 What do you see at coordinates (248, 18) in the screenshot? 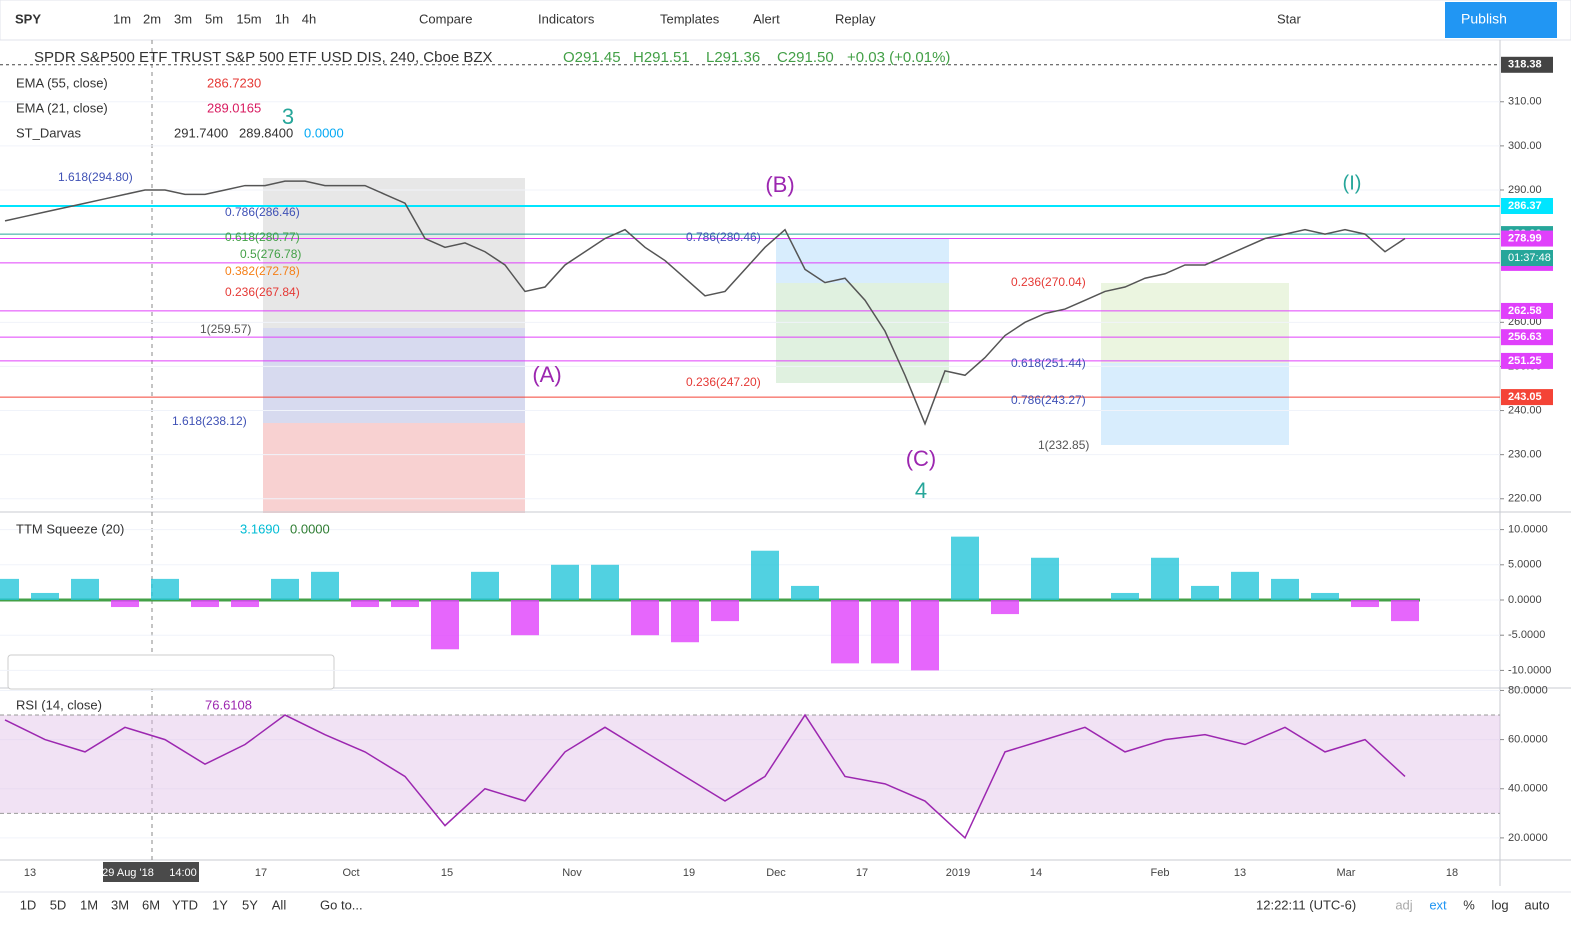
I see `interval-button: 15m` at bounding box center [248, 18].